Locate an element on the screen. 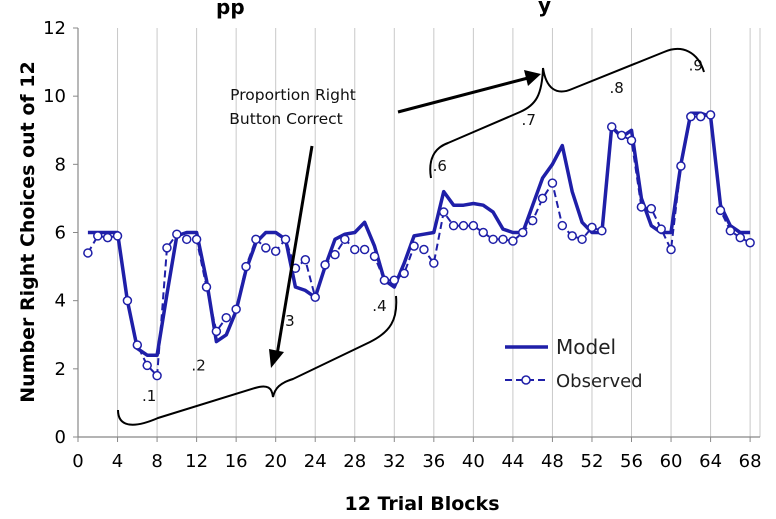 This screenshot has width=776, height=519. x-tick-label-36: 36 is located at coordinates (433, 461).